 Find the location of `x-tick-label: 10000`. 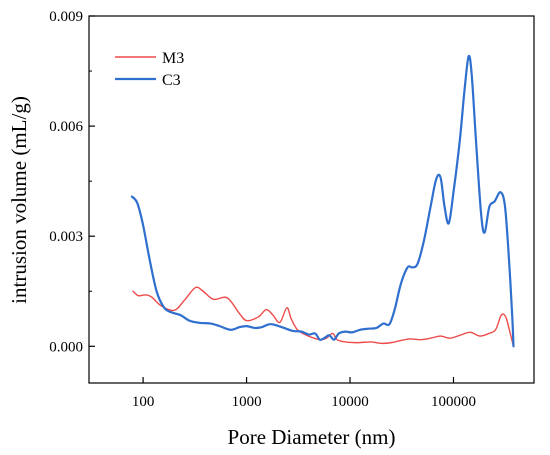

x-tick-label: 10000 is located at coordinates (350, 402).